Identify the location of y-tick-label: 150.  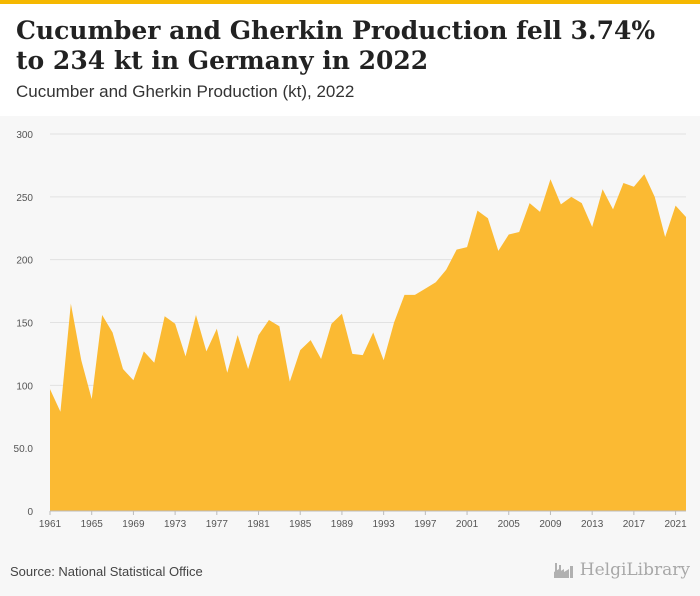
(24, 324).